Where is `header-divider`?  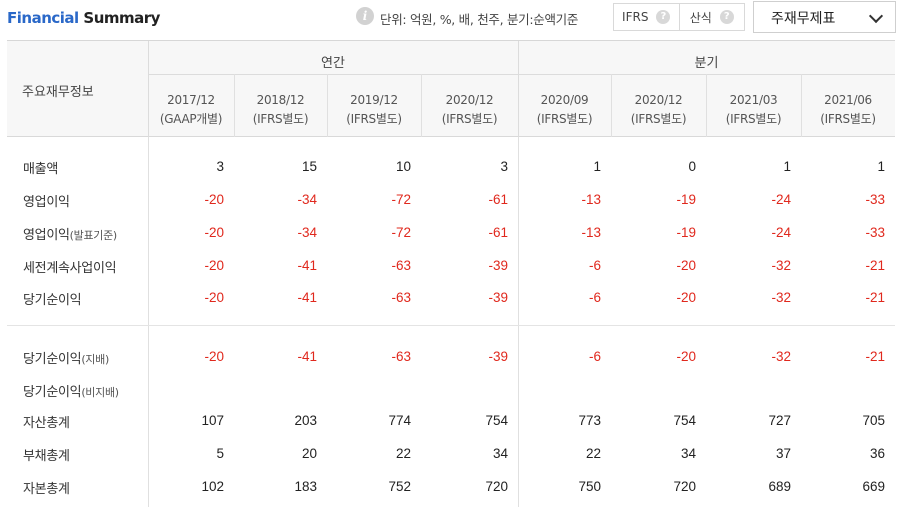
header-divider is located at coordinates (148, 89).